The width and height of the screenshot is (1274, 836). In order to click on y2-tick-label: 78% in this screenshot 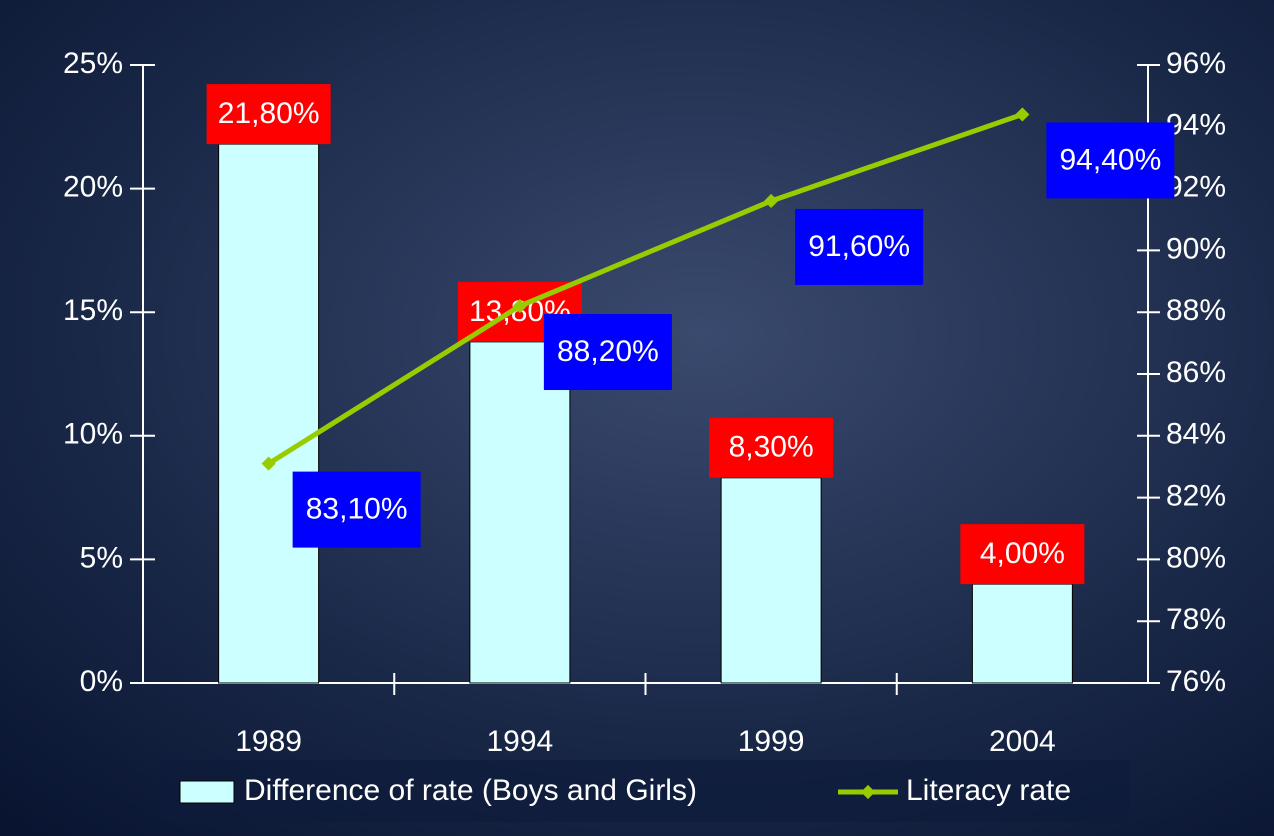, I will do `click(1196, 619)`.